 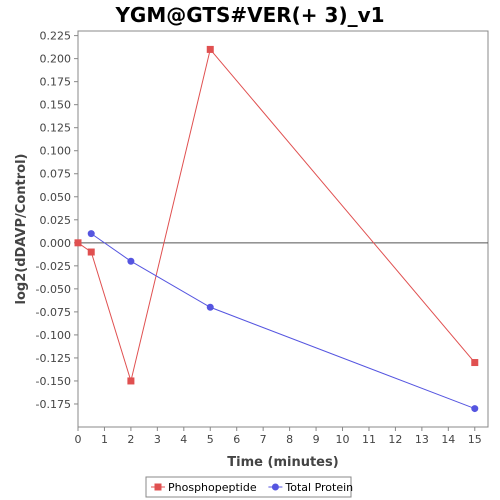 What do you see at coordinates (53, 335) in the screenshot?
I see `y-tick-label: -0.100` at bounding box center [53, 335].